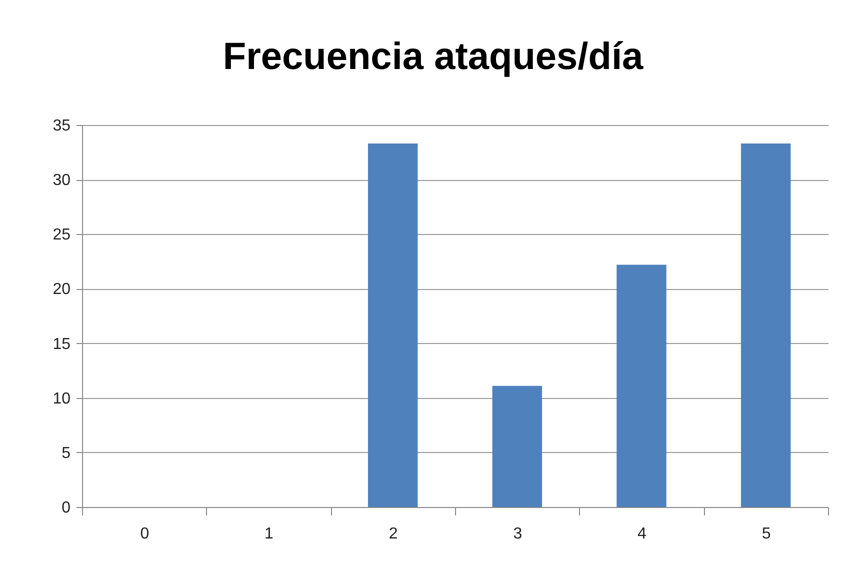 The height and width of the screenshot is (562, 843). Describe the element at coordinates (269, 534) in the screenshot. I see `x-tick-label: 1` at that location.